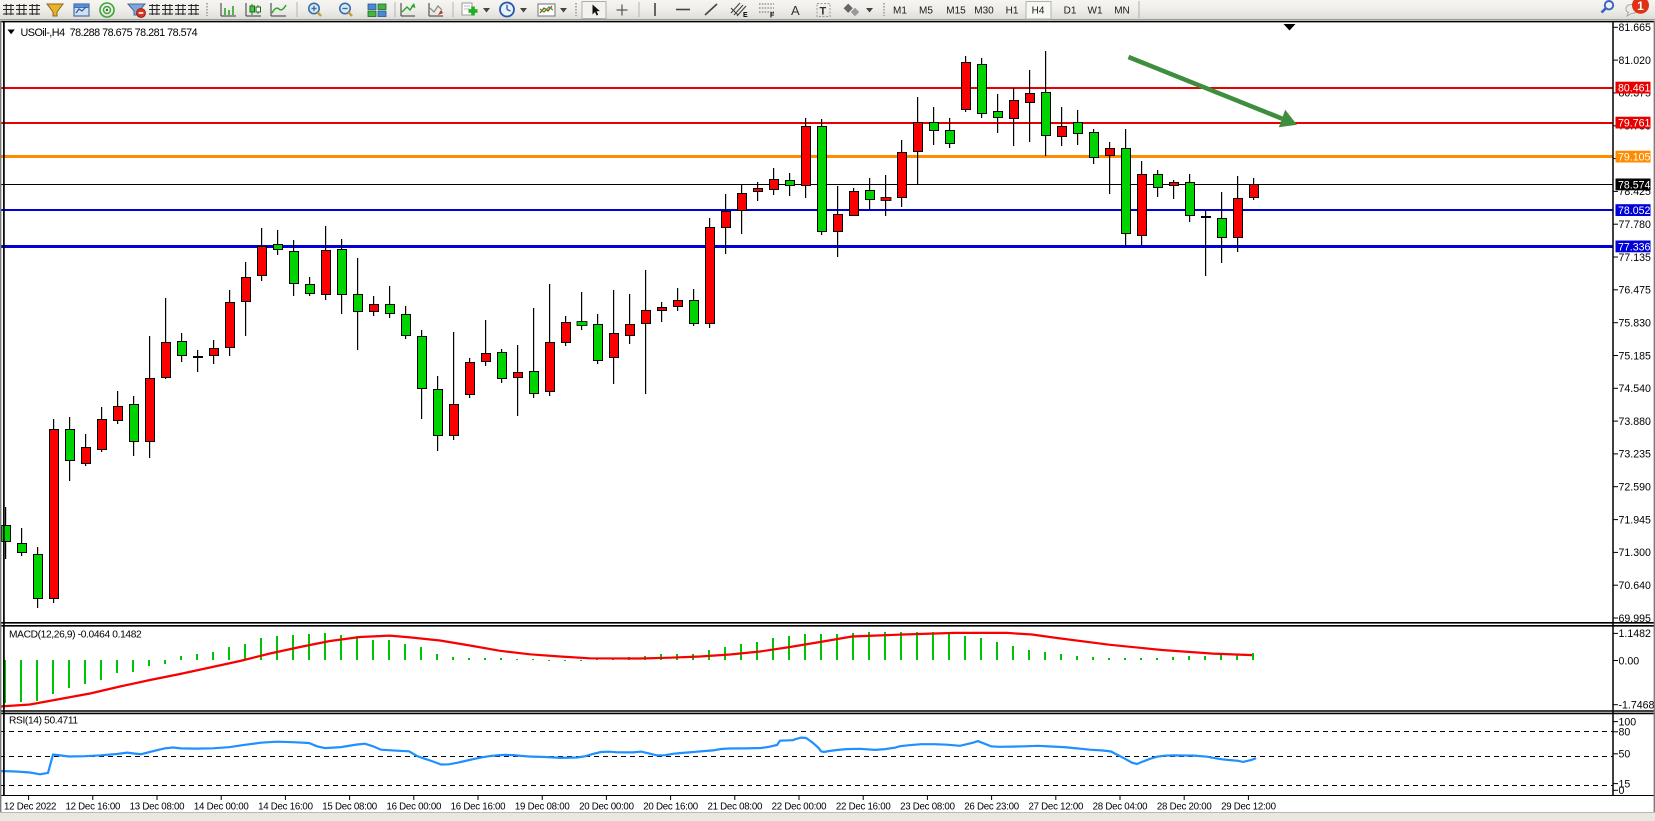  Describe the element at coordinates (1634, 89) in the screenshot. I see `svg-text: 80.461` at that location.